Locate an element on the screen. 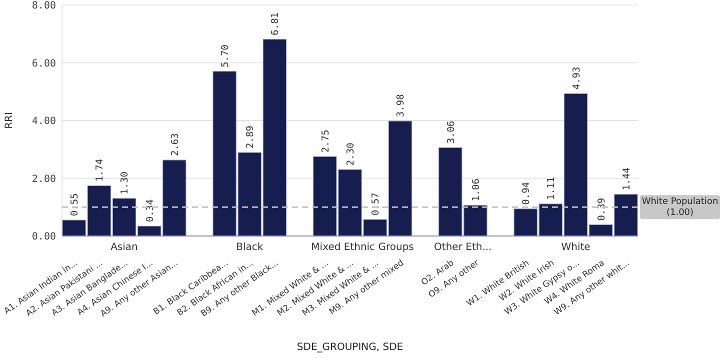 Image resolution: width=723 pixels, height=358 pixels. data-label: 2.75 is located at coordinates (326, 141).